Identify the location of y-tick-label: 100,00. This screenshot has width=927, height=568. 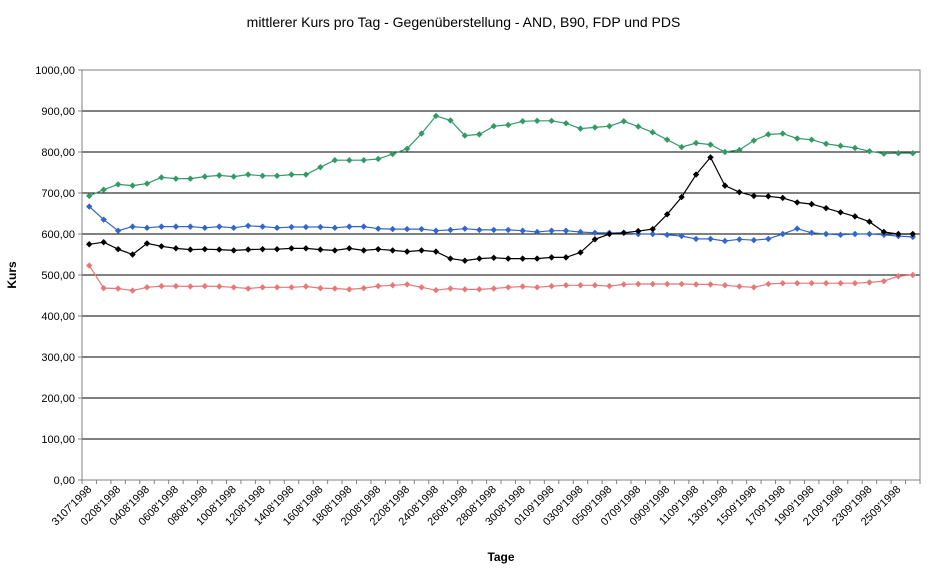
(58, 440).